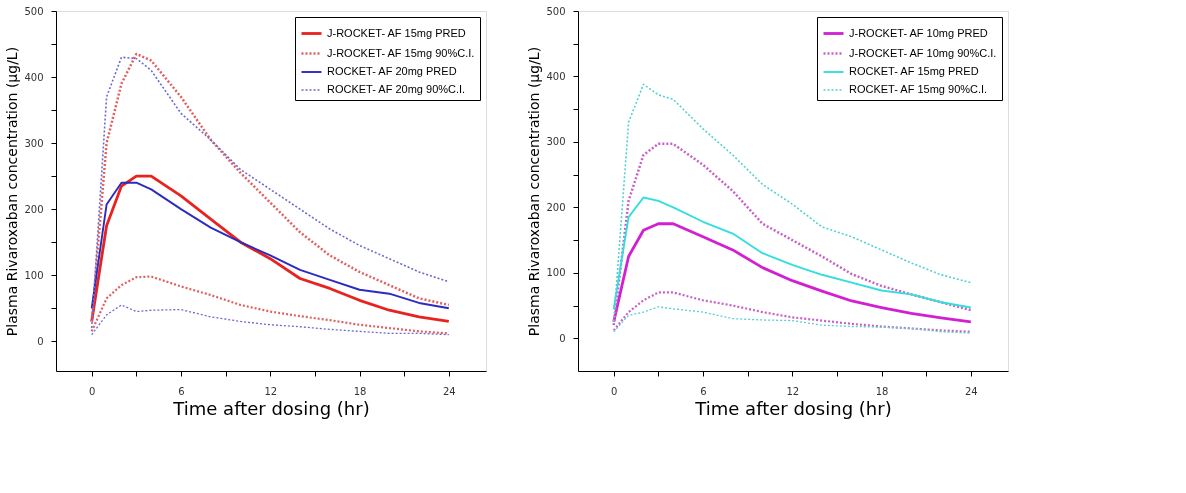 This screenshot has width=1186, height=493. I want to click on legend-label: ROCKET- AF 20mg 90%C.I., so click(396, 89).